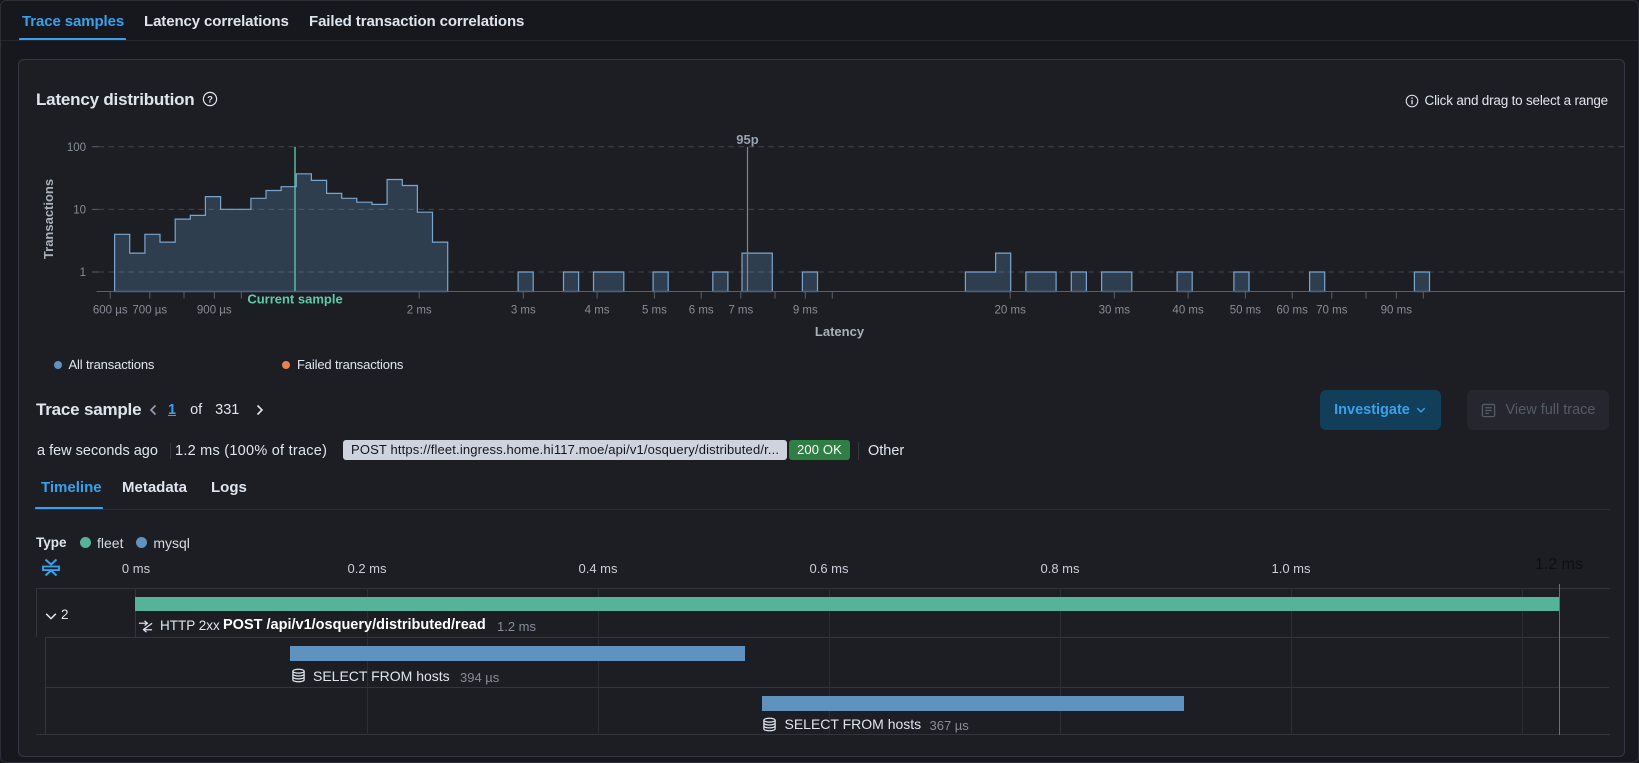 The image size is (1639, 763). Describe the element at coordinates (1246, 311) in the screenshot. I see `svg-text: 50 ms` at that location.